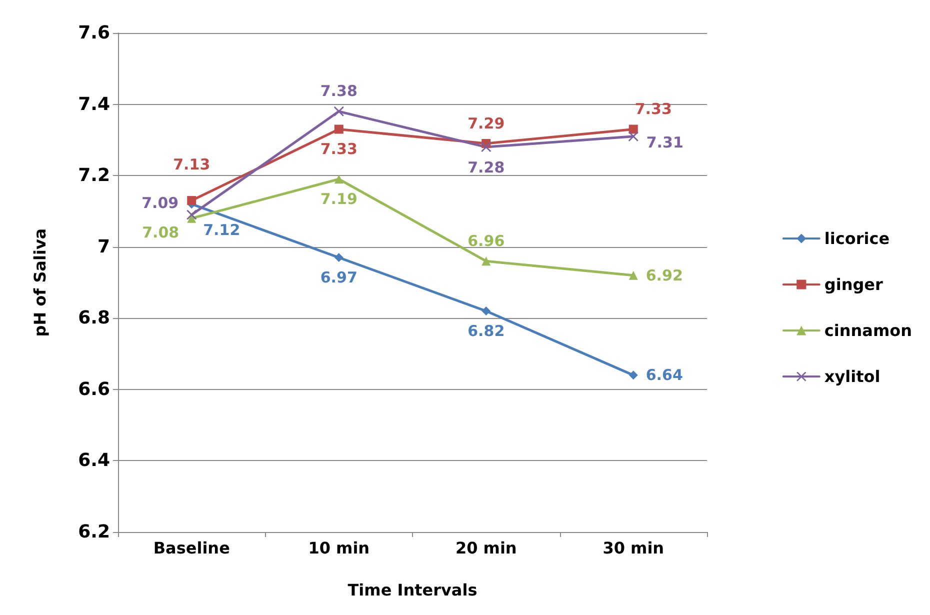 Image resolution: width=930 pixels, height=615 pixels. I want to click on legend-label: cinnamon, so click(868, 330).